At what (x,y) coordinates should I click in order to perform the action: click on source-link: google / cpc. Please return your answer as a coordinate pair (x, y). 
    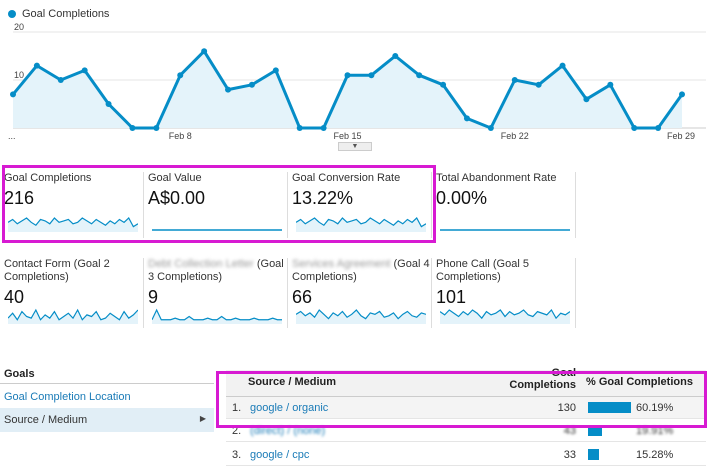
    Looking at the image, I should click on (280, 455).